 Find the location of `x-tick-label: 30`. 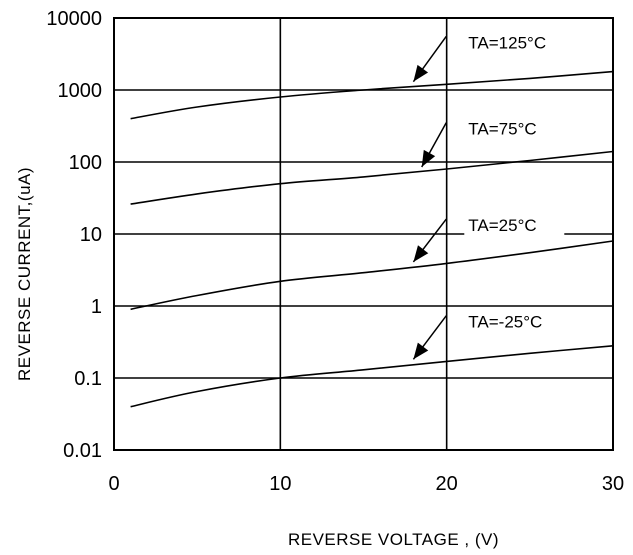

x-tick-label: 30 is located at coordinates (613, 484).